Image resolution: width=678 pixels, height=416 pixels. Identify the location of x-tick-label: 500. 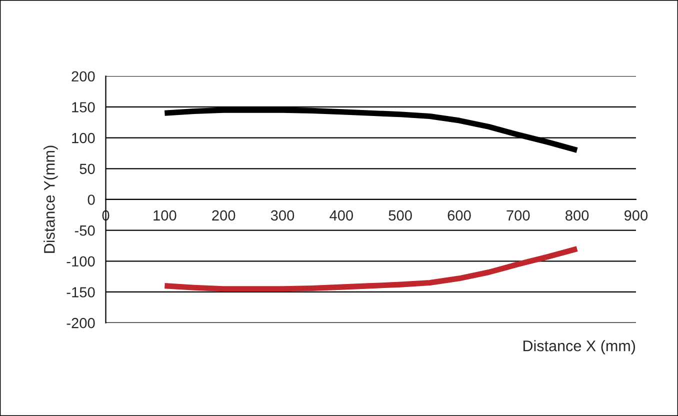
(400, 215).